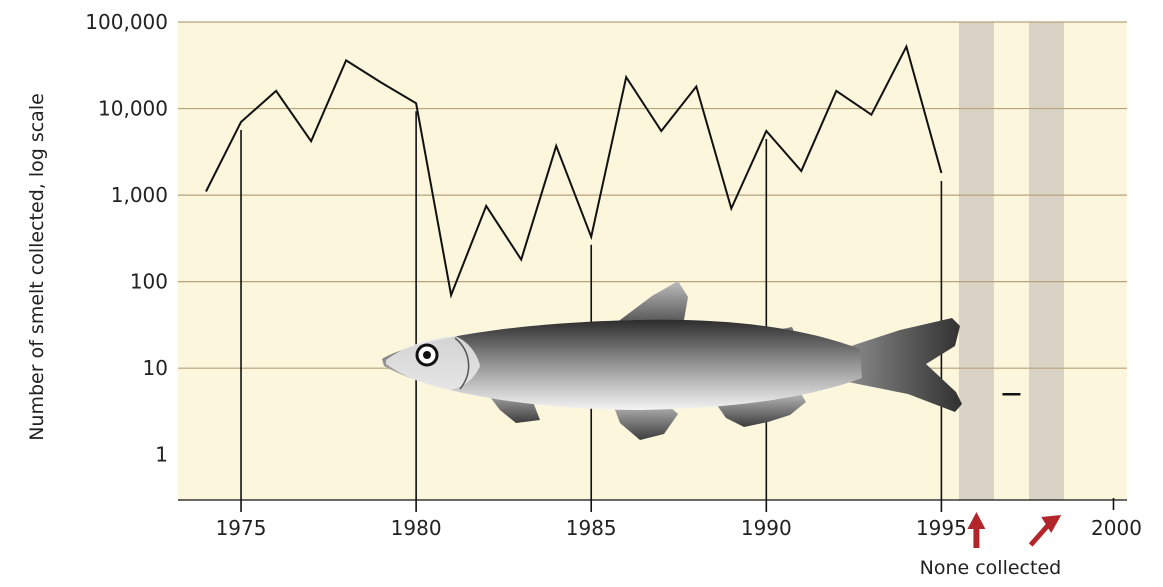 Image resolution: width=1163 pixels, height=587 pixels. I want to click on y-tick-label-100: 100, so click(149, 282).